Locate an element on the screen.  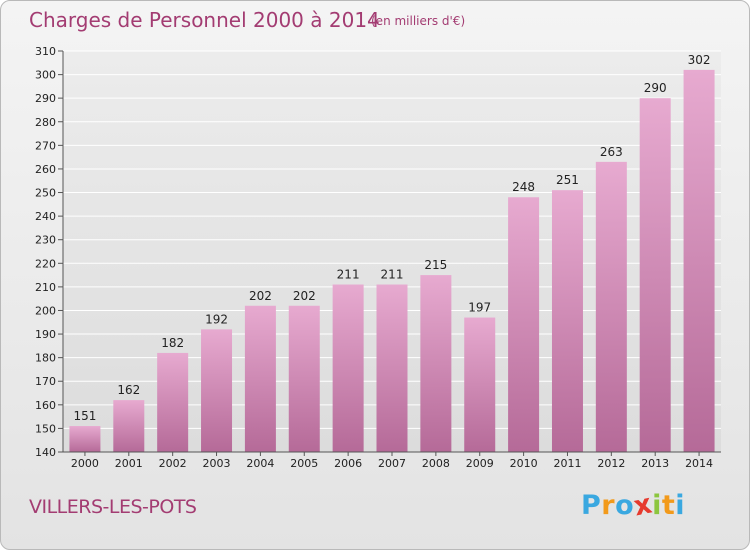
value-label: 302 is located at coordinates (699, 60).